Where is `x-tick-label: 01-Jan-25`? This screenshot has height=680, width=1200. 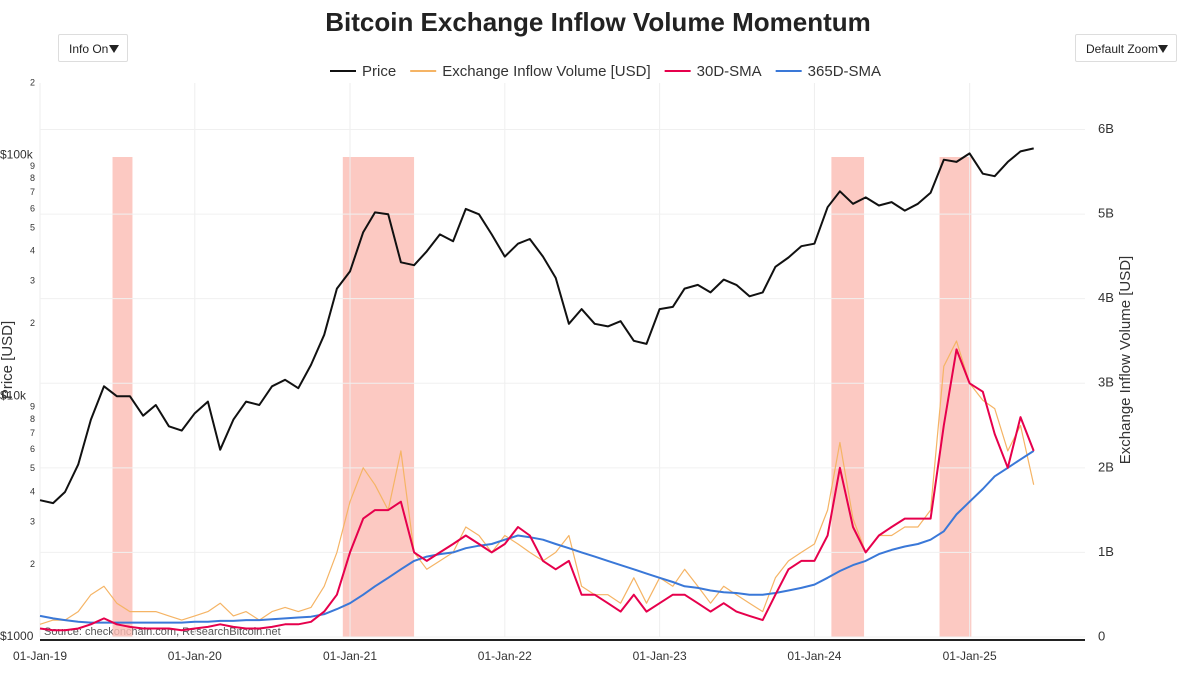
x-tick-label: 01-Jan-25 is located at coordinates (970, 656).